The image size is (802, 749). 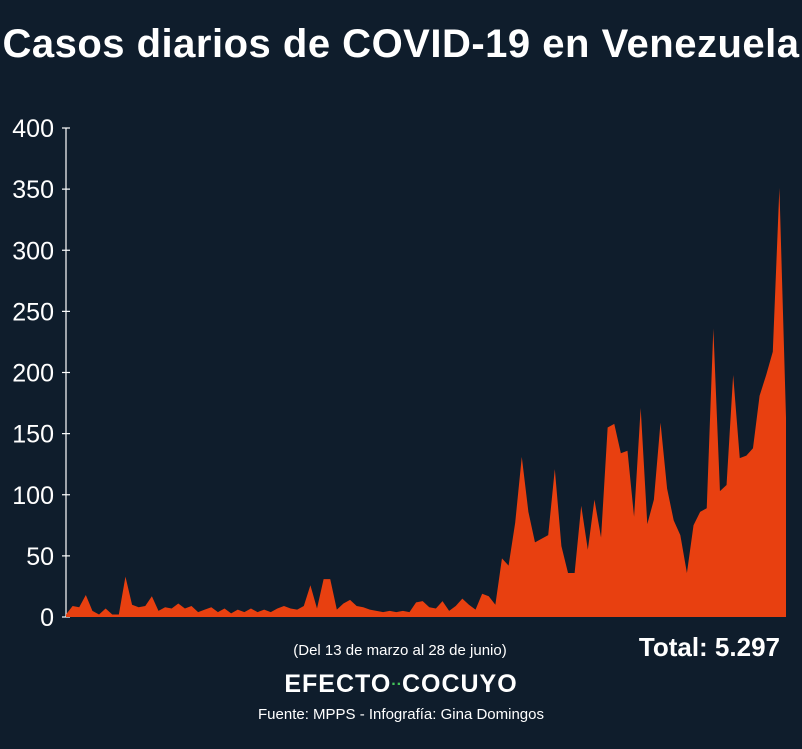 I want to click on total-cases: Total: 5.297, so click(x=709, y=647).